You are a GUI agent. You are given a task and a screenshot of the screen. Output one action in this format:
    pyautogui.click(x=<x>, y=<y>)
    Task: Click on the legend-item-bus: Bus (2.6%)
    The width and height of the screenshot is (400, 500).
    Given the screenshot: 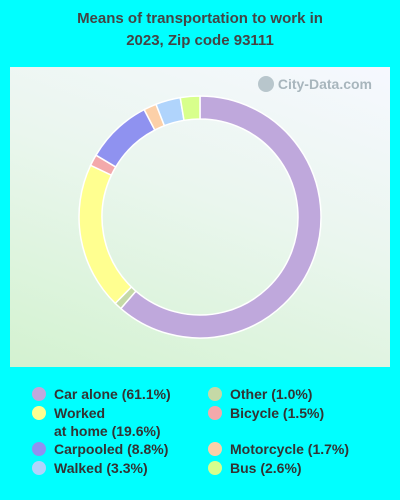 What is the action you would take?
    pyautogui.click(x=255, y=468)
    